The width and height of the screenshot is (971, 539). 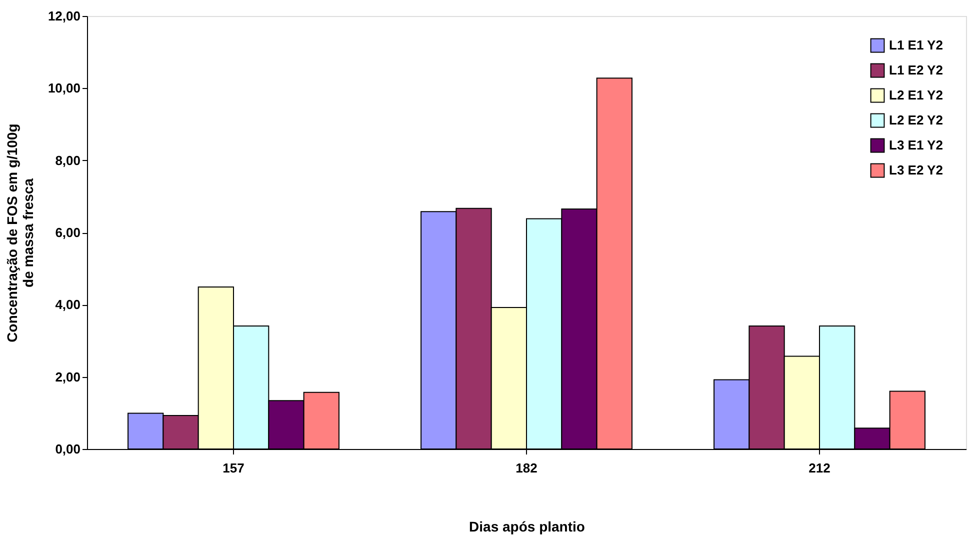 What do you see at coordinates (916, 170) in the screenshot?
I see `legend-label: L3 E2 Y2` at bounding box center [916, 170].